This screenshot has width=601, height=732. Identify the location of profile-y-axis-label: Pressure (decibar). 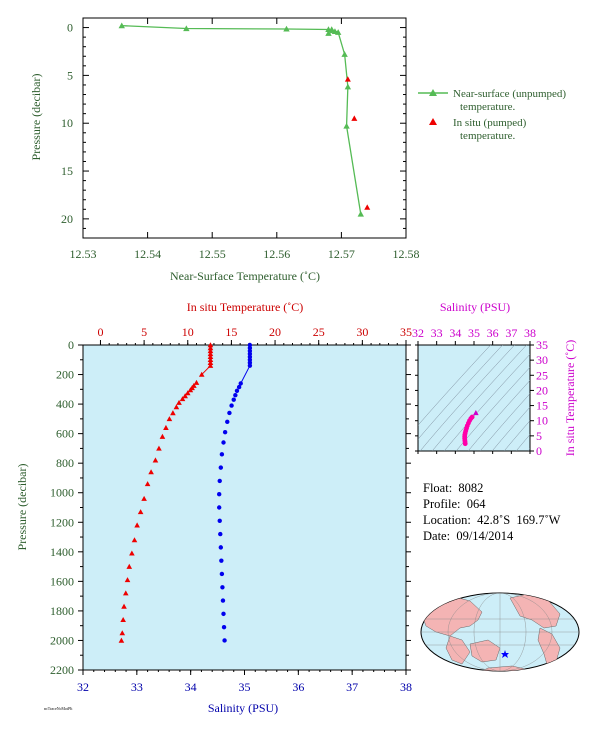
(22, 507).